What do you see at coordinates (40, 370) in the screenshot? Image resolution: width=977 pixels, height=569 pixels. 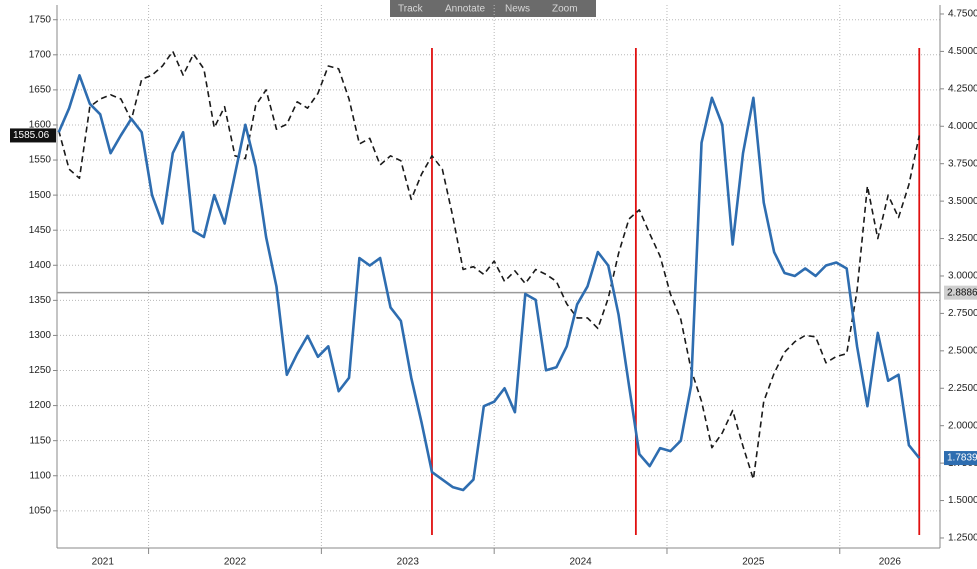 I see `y-tick-label: 1250` at bounding box center [40, 370].